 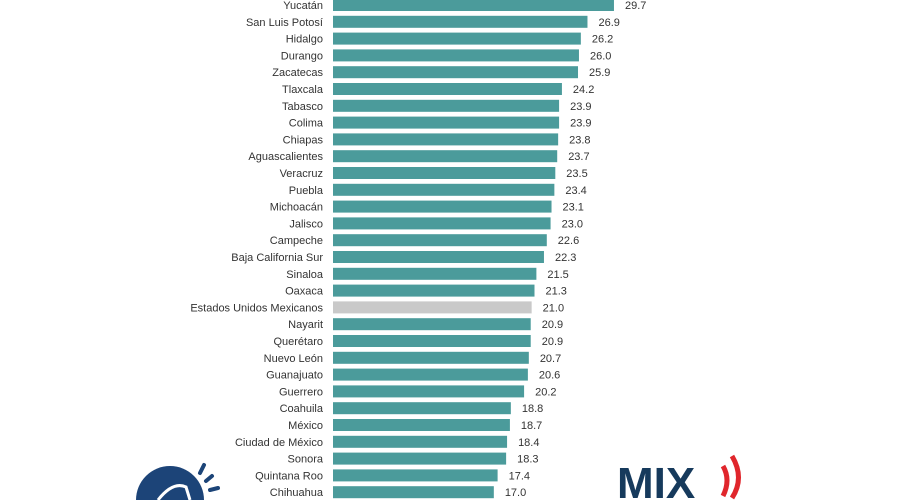 What do you see at coordinates (304, 292) in the screenshot?
I see `category-label: Oaxaca` at bounding box center [304, 292].